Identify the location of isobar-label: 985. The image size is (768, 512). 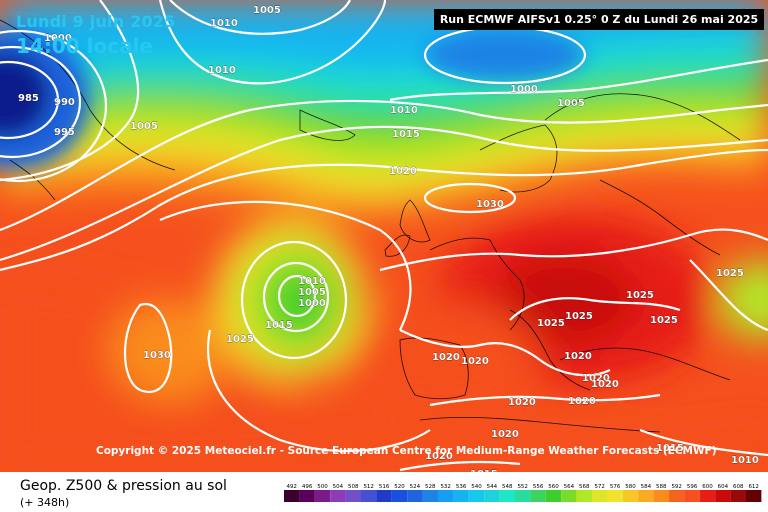
(28, 98).